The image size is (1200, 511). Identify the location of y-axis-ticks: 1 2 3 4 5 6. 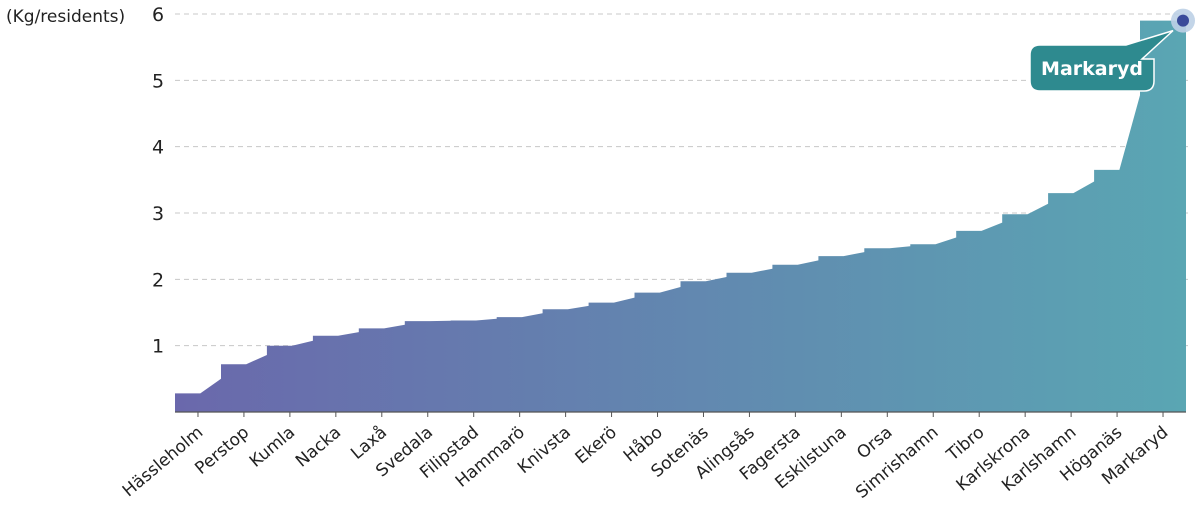
(158, 181).